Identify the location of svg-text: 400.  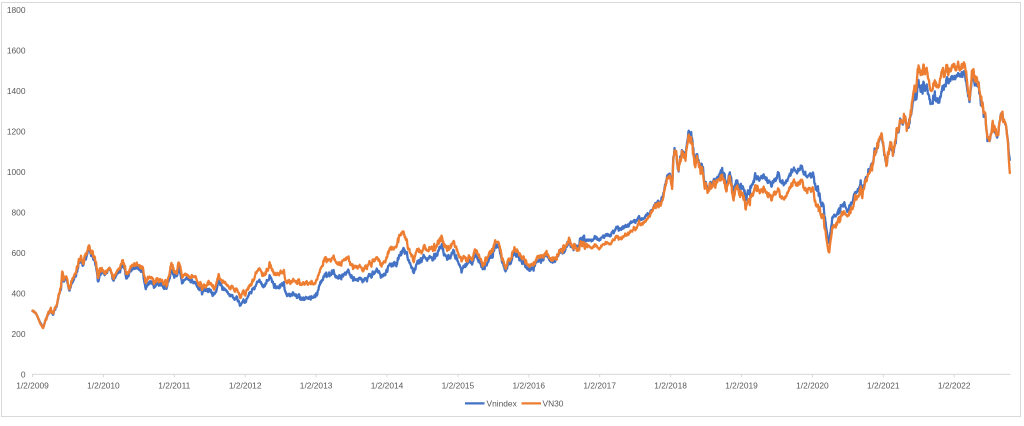
(19, 293).